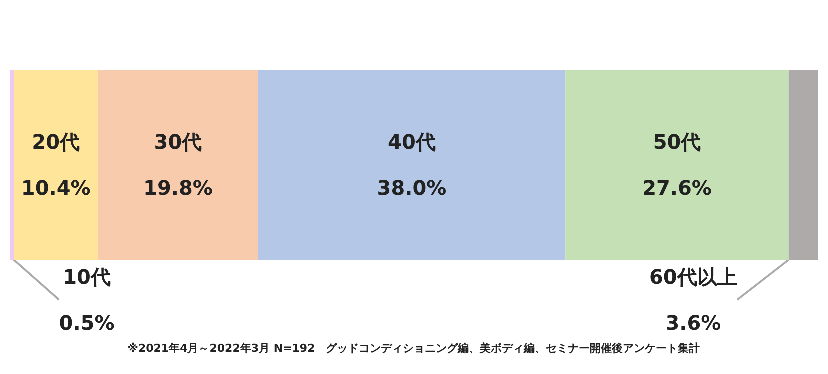 This screenshot has width=828, height=374. What do you see at coordinates (178, 188) in the screenshot?
I see `data-label: 19.8%` at bounding box center [178, 188].